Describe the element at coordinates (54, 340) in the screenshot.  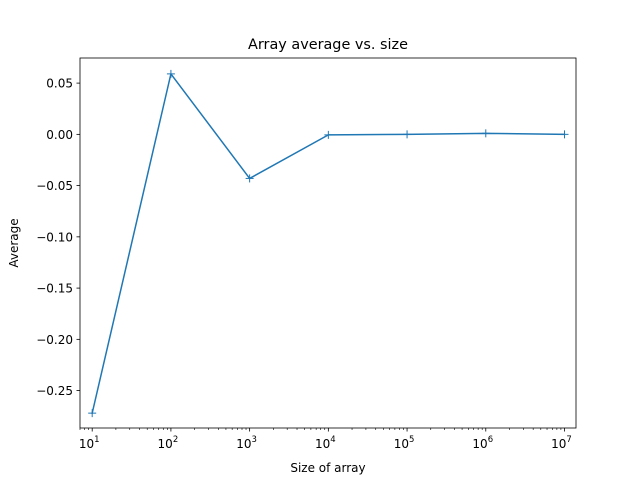
I see `y-tick-label: −0.20` at that location.